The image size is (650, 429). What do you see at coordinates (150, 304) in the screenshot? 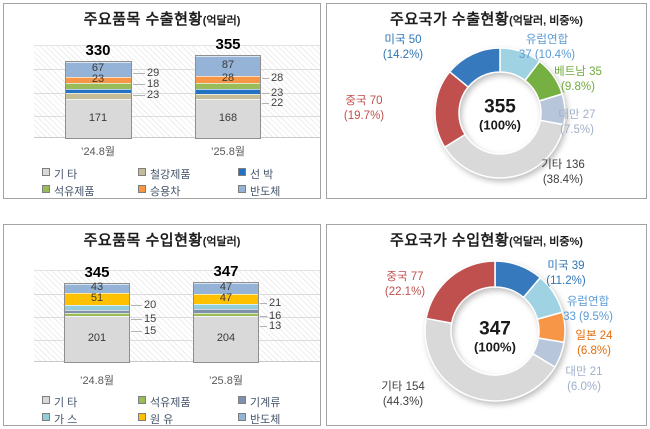
I see `bar-callout-label: 20` at bounding box center [150, 304].